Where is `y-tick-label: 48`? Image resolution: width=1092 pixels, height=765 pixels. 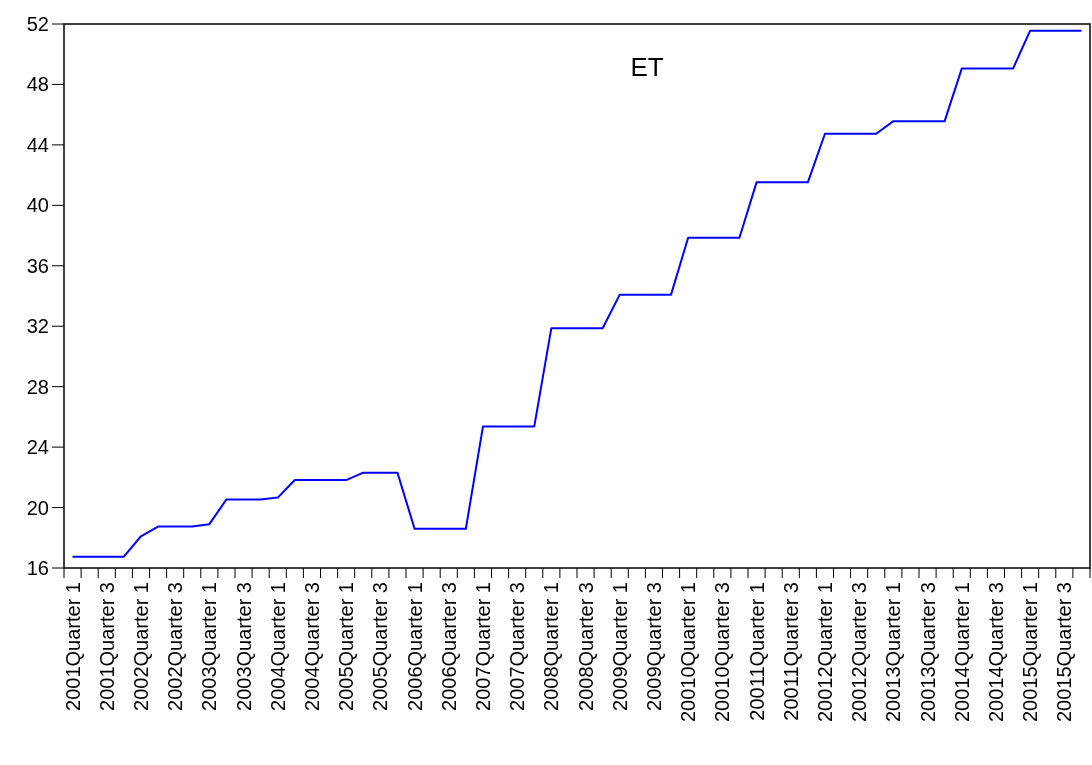
y-tick-label: 48 is located at coordinates (37, 84).